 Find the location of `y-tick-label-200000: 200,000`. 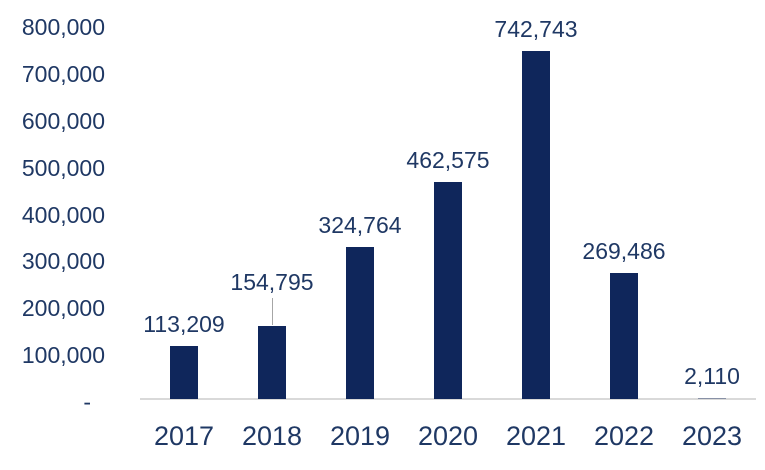

y-tick-label-200000: 200,000 is located at coordinates (63, 308).